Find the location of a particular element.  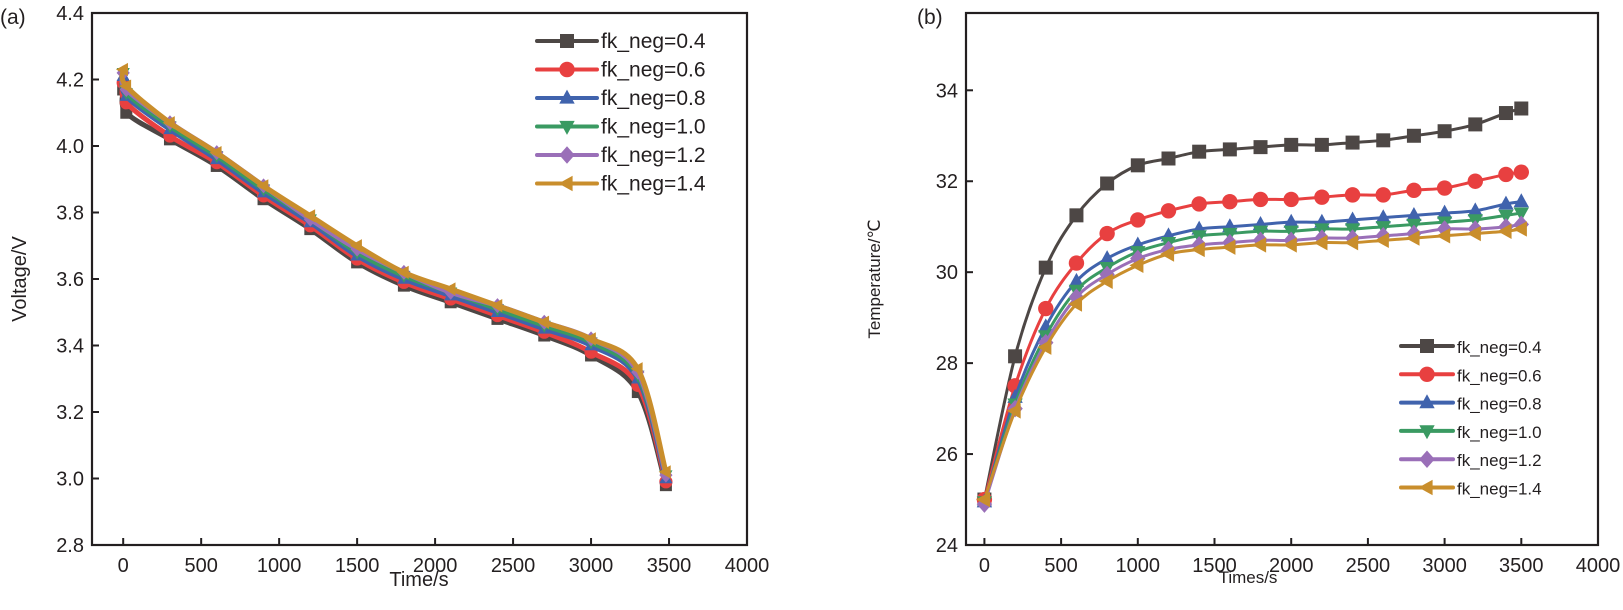

y-tick-label: 24 is located at coordinates (947, 546).